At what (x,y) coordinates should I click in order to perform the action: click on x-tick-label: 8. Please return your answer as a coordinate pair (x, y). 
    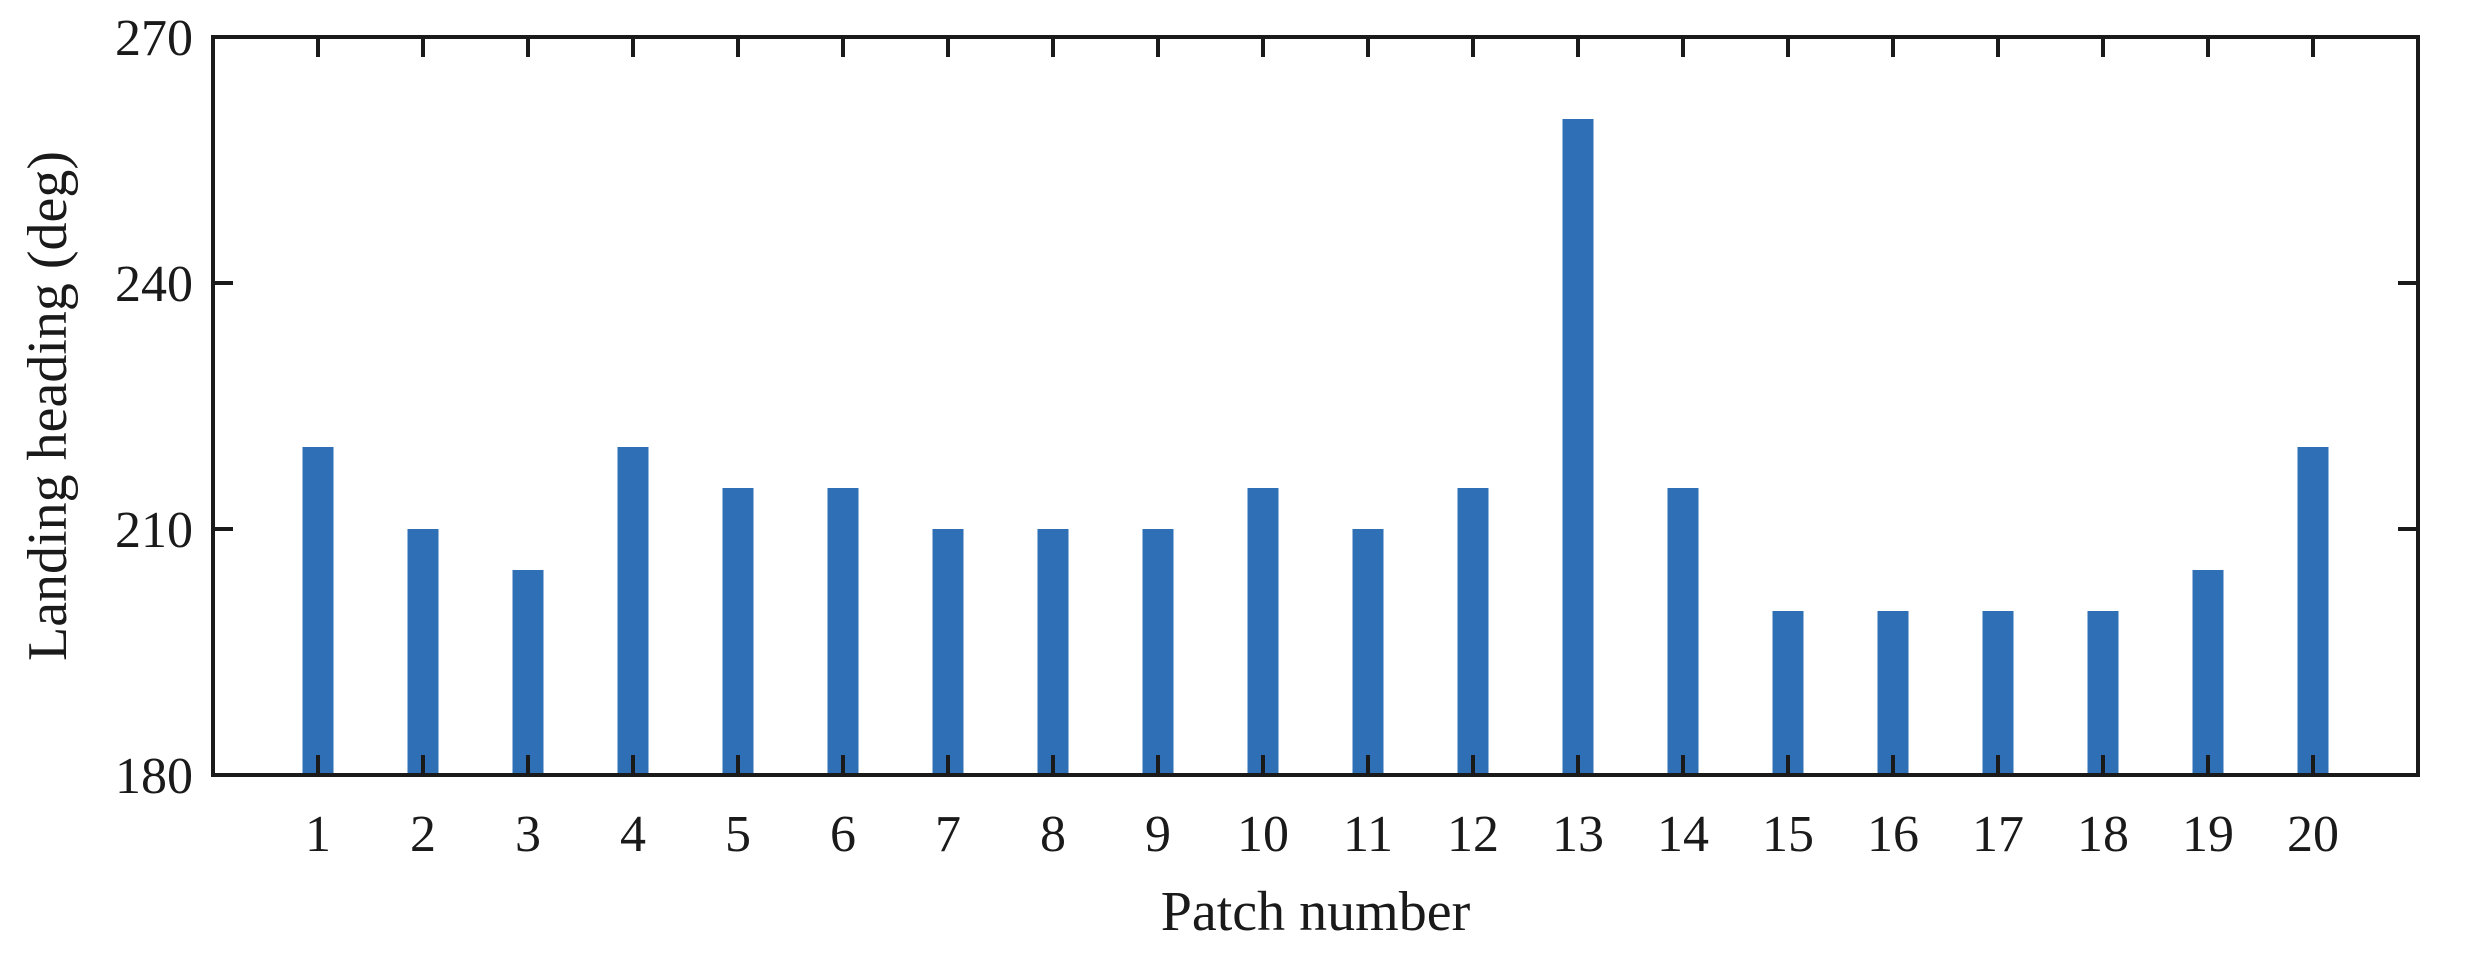
    Looking at the image, I should click on (1053, 834).